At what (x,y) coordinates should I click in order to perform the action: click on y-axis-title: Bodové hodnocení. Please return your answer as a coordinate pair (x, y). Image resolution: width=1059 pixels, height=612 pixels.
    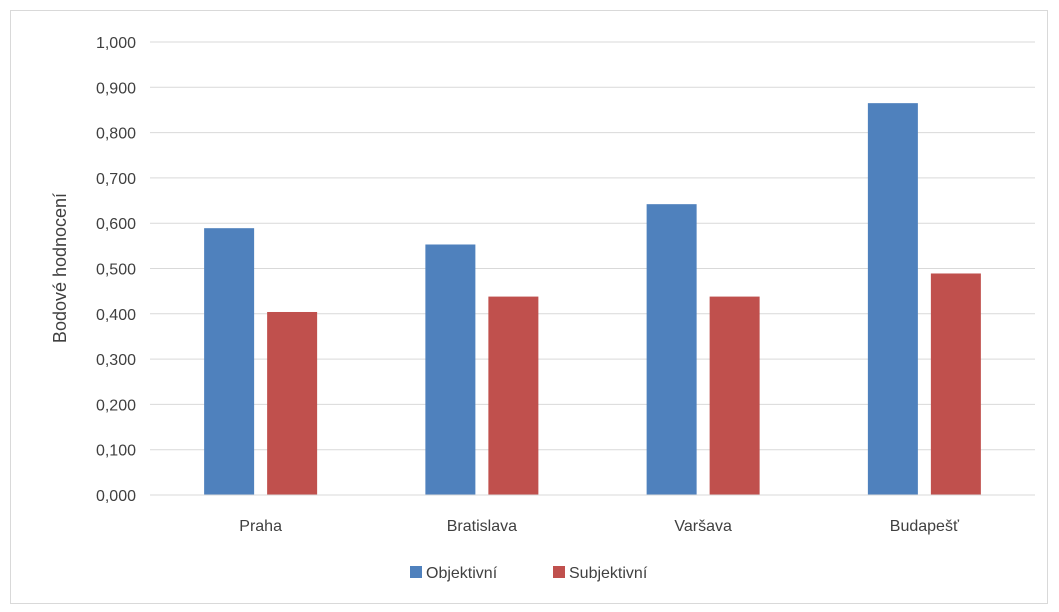
    Looking at the image, I should click on (60, 268).